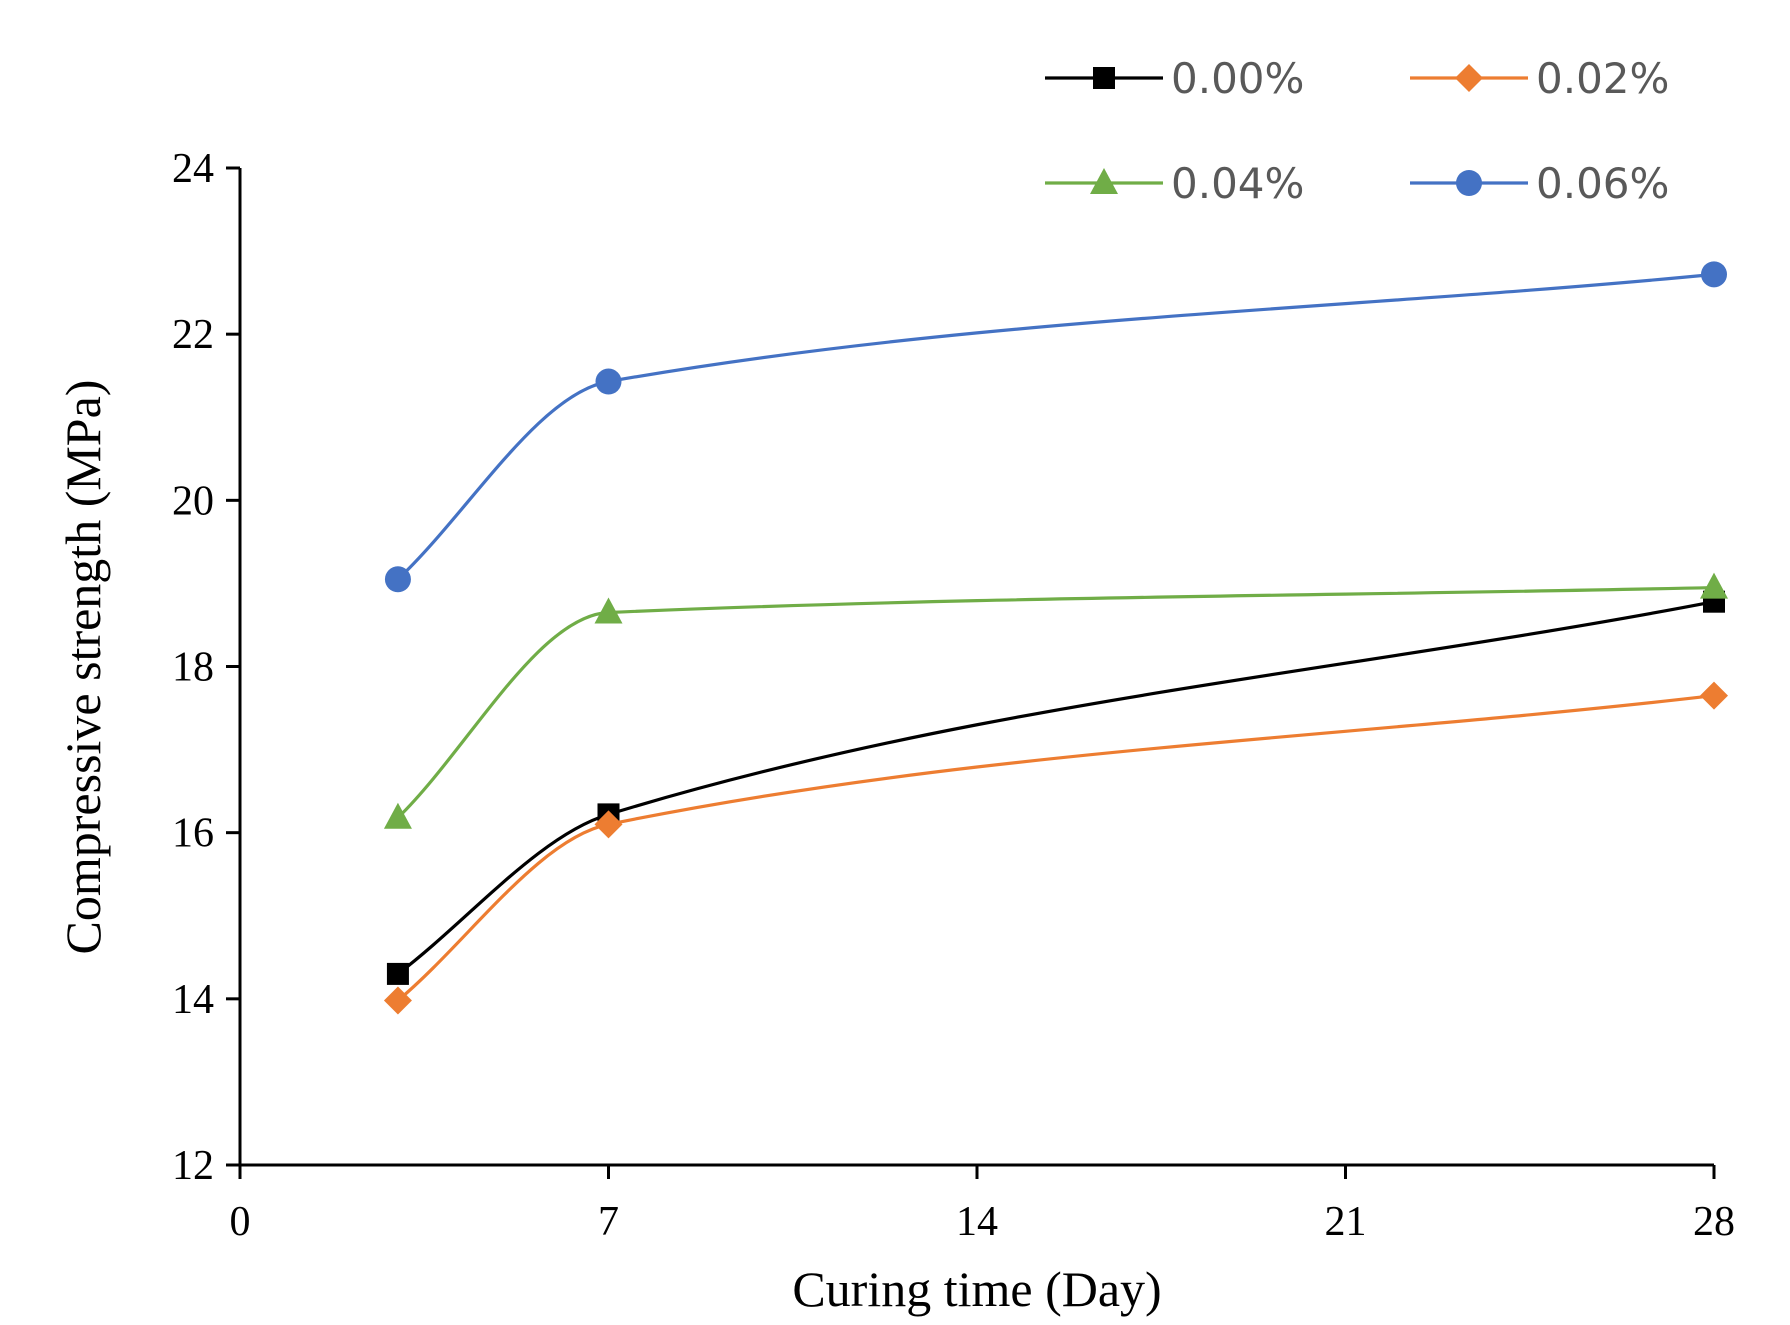 Image resolution: width=1790 pixels, height=1325 pixels. Describe the element at coordinates (1055, 702) in the screenshot. I see `series-line-0.04%` at that location.